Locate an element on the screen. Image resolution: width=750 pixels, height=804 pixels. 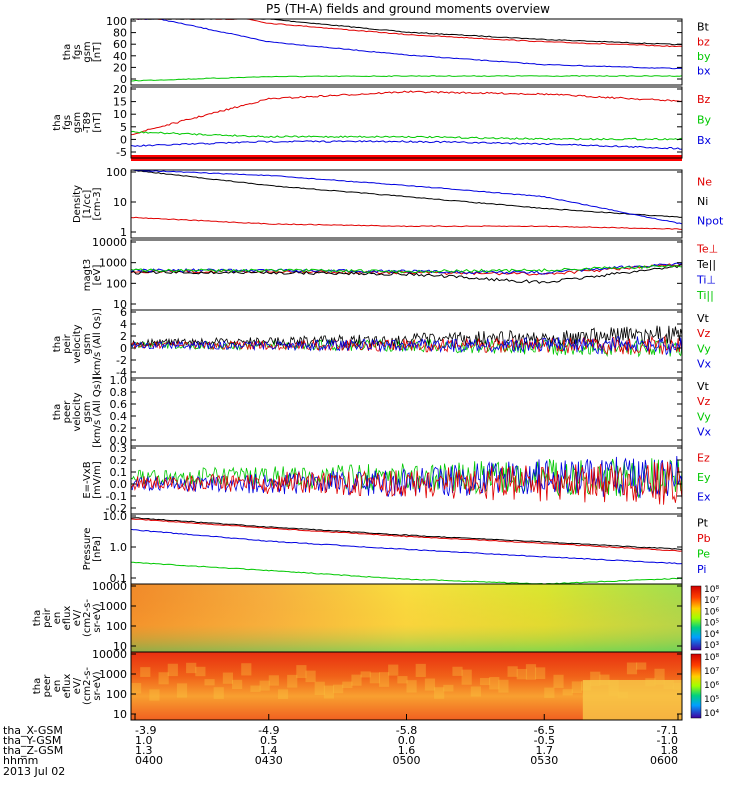
colorbar-label: 10⁷ is located at coordinates (711, 601).